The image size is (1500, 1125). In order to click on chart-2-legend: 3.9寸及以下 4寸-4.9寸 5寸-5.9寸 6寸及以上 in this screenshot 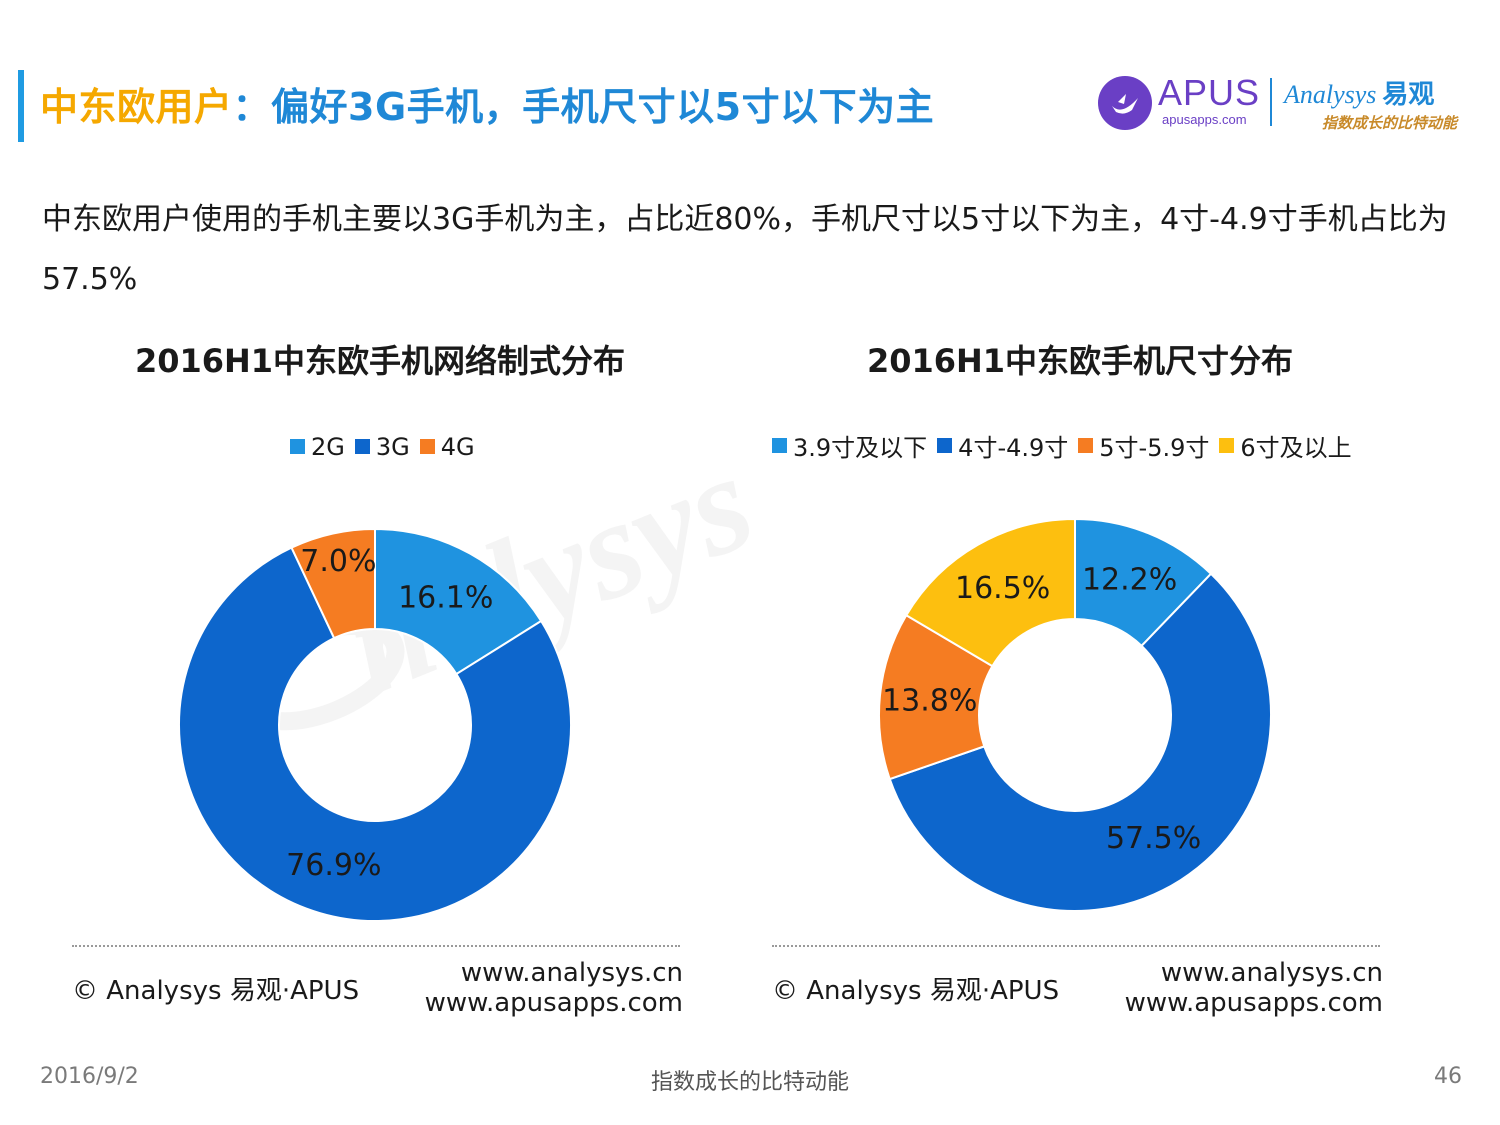, I will do `click(1067, 445)`.